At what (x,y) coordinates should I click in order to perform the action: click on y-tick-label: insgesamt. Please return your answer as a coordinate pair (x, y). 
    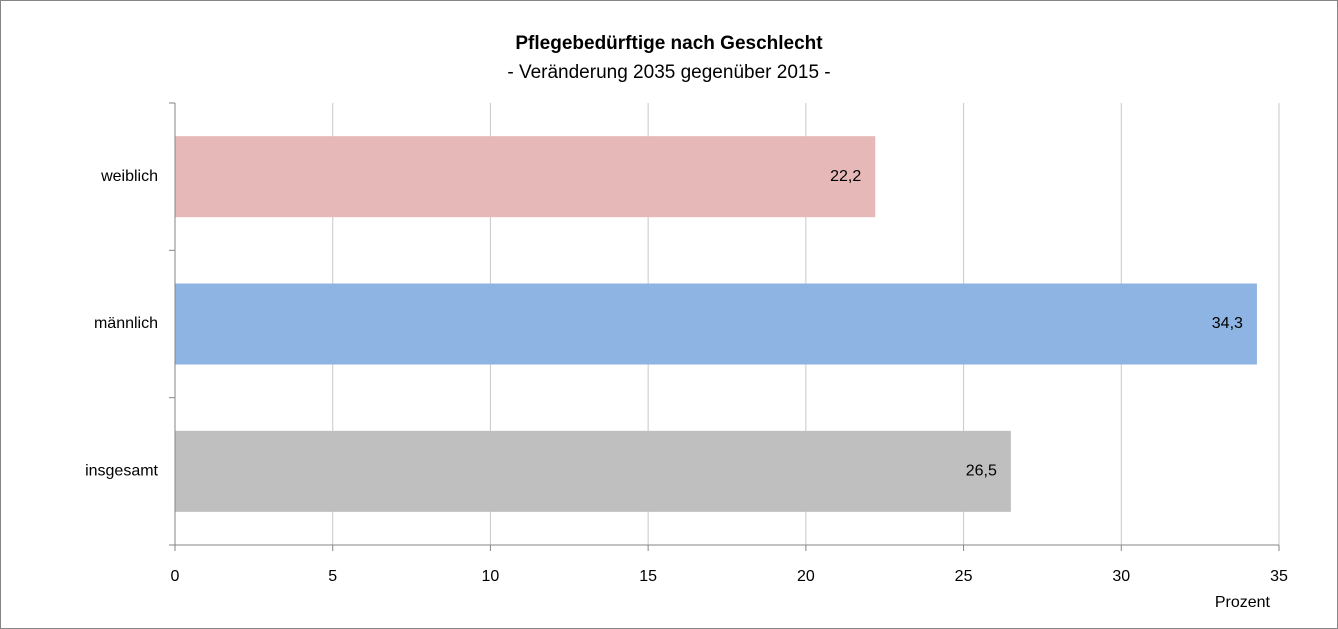
    Looking at the image, I should click on (121, 471).